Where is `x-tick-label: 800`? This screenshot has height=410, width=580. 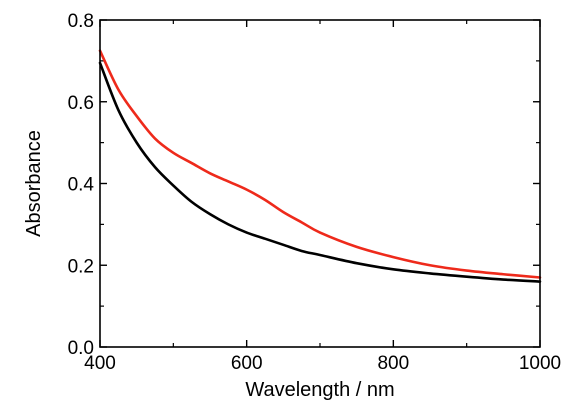 x-tick-label: 800 is located at coordinates (393, 363).